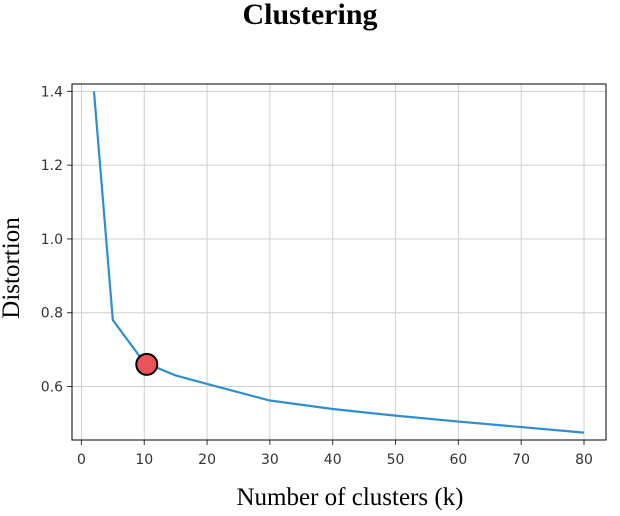  I want to click on x-tick-label: 30, so click(270, 460).